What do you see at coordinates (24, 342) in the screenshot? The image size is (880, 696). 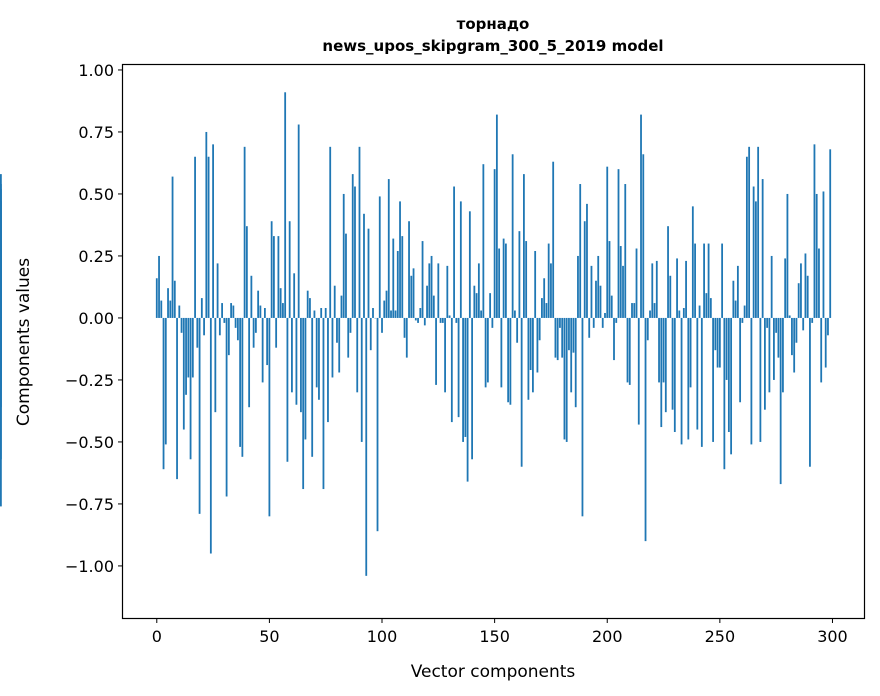 I see `y-axis-label: Components values` at bounding box center [24, 342].